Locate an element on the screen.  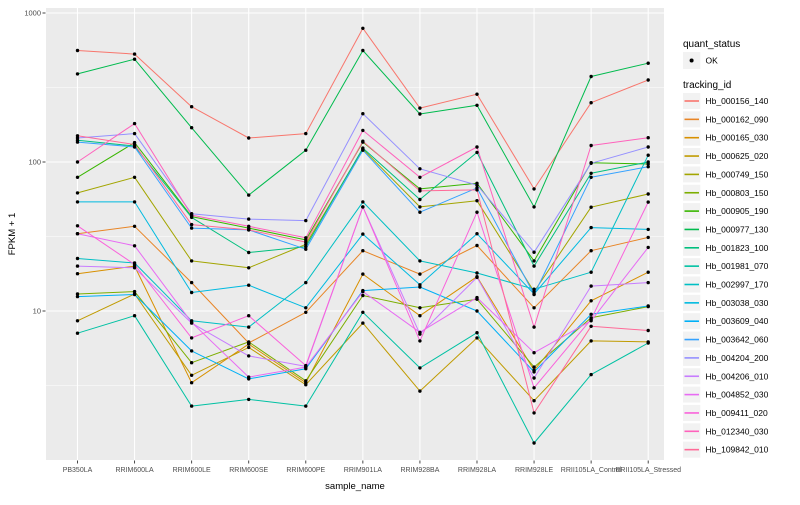
legend-label: Hb_004206_010 is located at coordinates (737, 376).